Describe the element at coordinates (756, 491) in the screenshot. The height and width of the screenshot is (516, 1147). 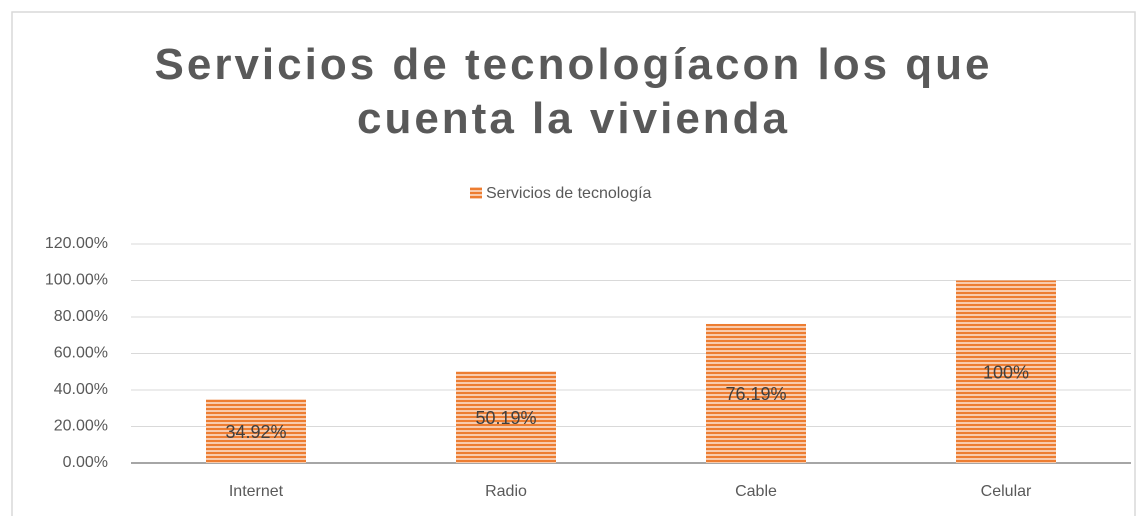
I see `x-tick-label: Cable` at that location.